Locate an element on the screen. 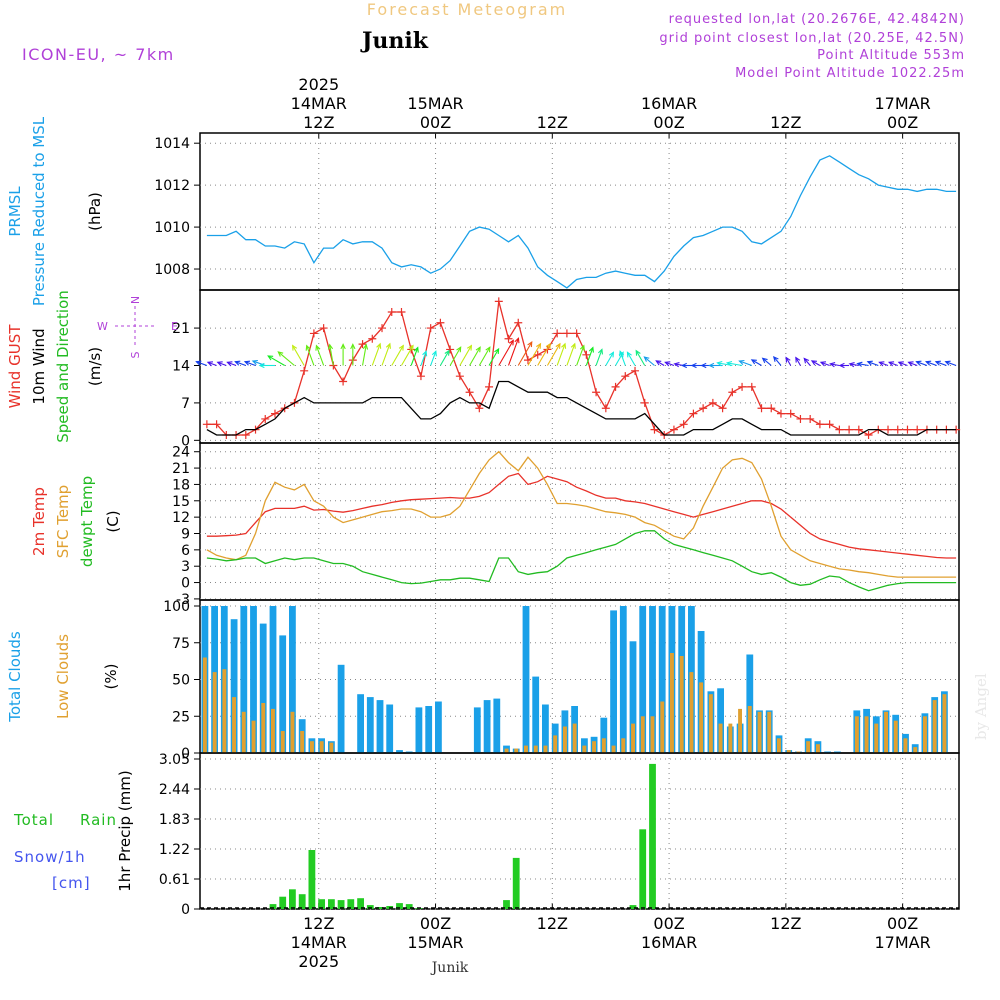 Image resolution: width=1000 pixels, height=1000 pixels. wind-label: 10m Wind is located at coordinates (39, 366).